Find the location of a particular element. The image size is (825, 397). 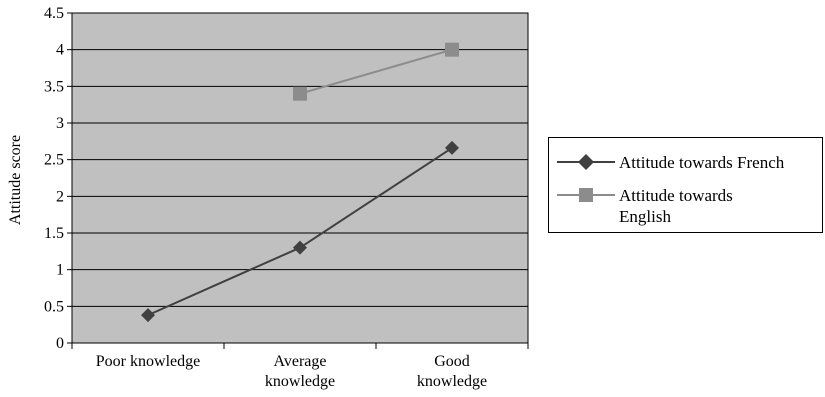

y-tick-label: 0.5 is located at coordinates (54, 306).